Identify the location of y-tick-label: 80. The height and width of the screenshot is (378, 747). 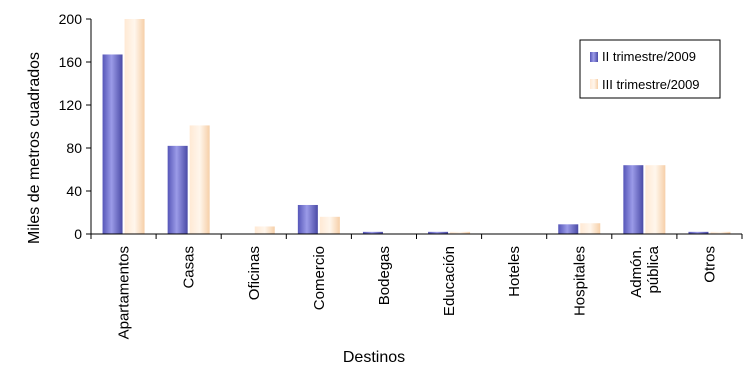
(74, 148).